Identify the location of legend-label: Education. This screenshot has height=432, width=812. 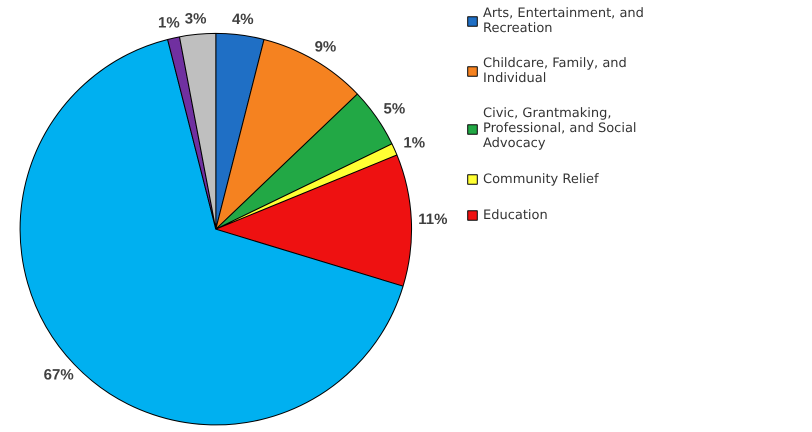
(515, 215).